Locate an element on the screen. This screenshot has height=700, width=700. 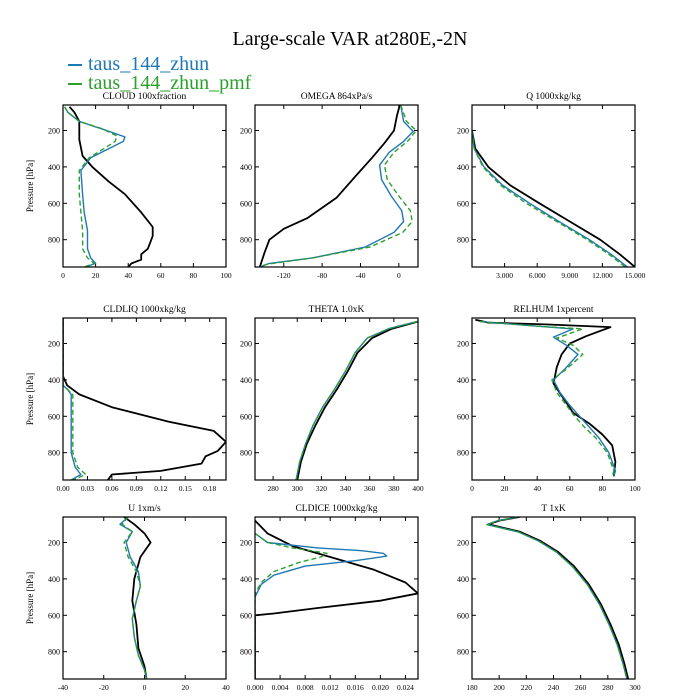
x-tick-label: 0.024 is located at coordinates (405, 687).